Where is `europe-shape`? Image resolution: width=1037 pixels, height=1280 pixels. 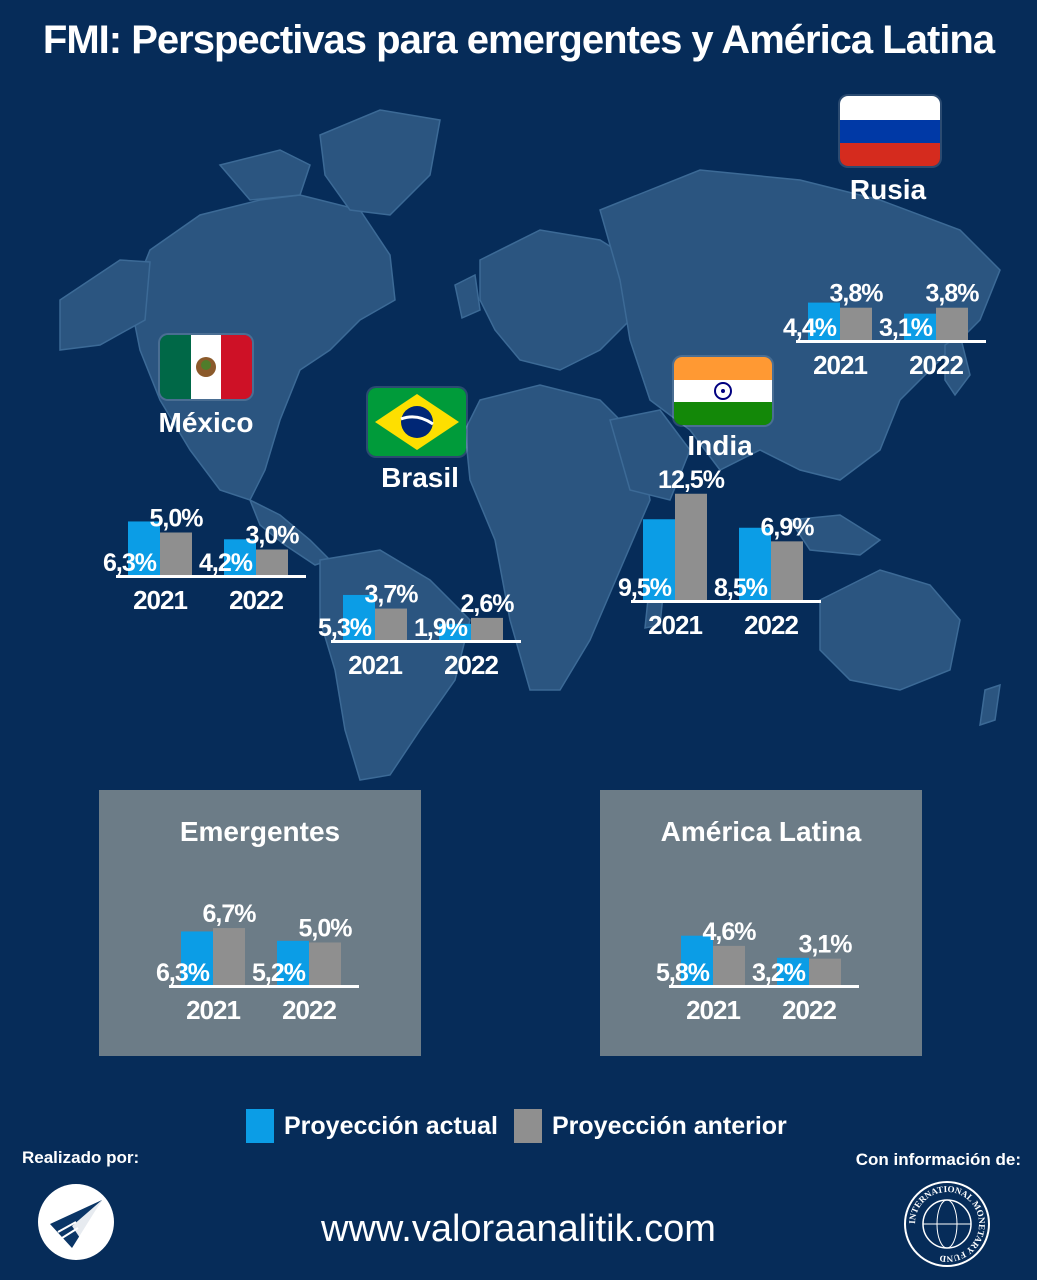
europe-shape is located at coordinates (560, 300).